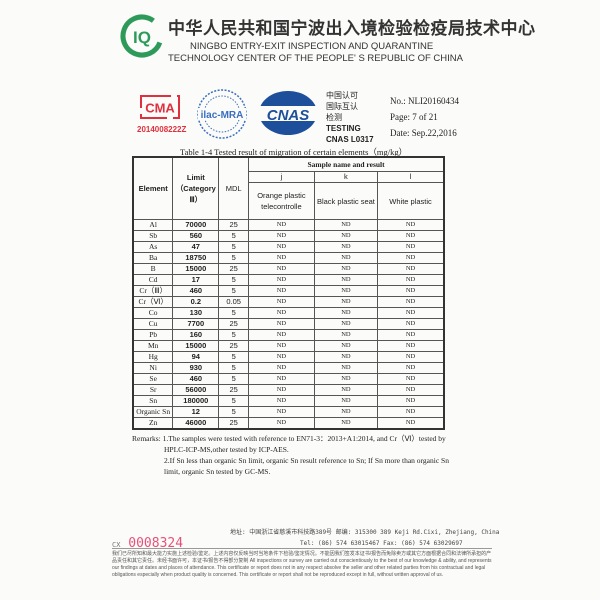 The height and width of the screenshot is (600, 600). What do you see at coordinates (153, 236) in the screenshot?
I see `cell-element: Sb` at bounding box center [153, 236].